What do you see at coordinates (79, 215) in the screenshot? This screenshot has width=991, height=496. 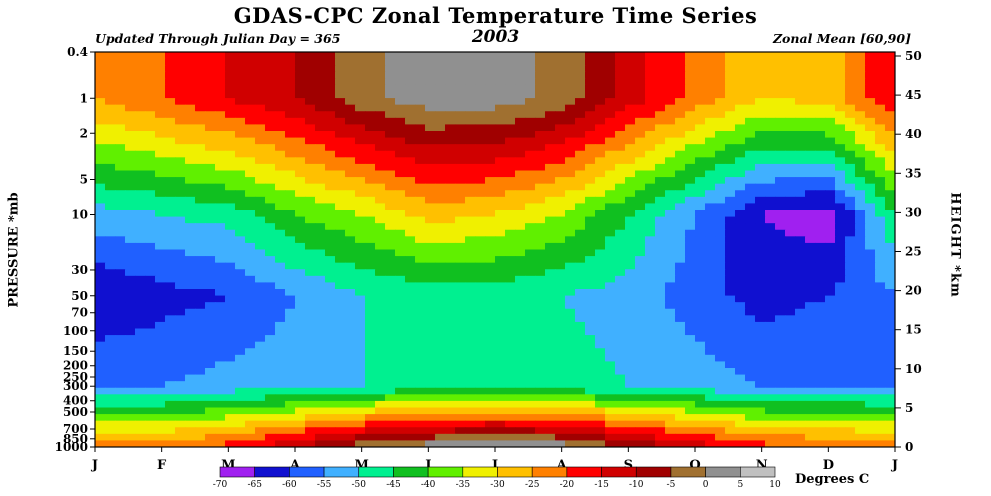 I see `y-tick-label: 10` at bounding box center [79, 215].